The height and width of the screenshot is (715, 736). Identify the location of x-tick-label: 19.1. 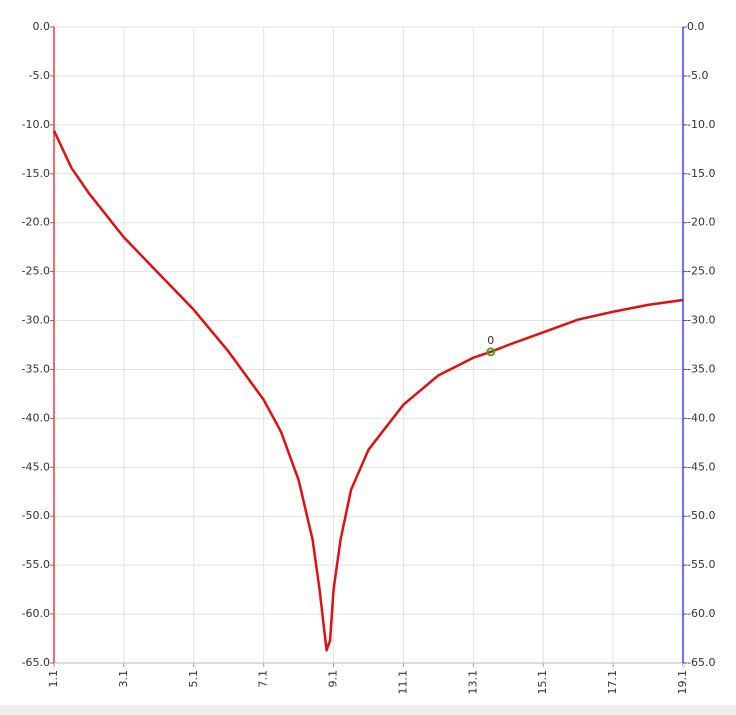
(682, 682).